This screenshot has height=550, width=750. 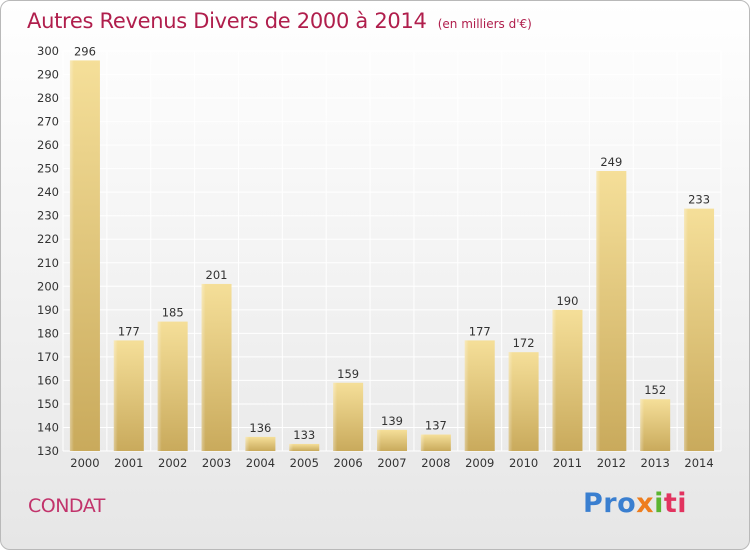 I want to click on x-tick-label: 2009, so click(x=479, y=463).